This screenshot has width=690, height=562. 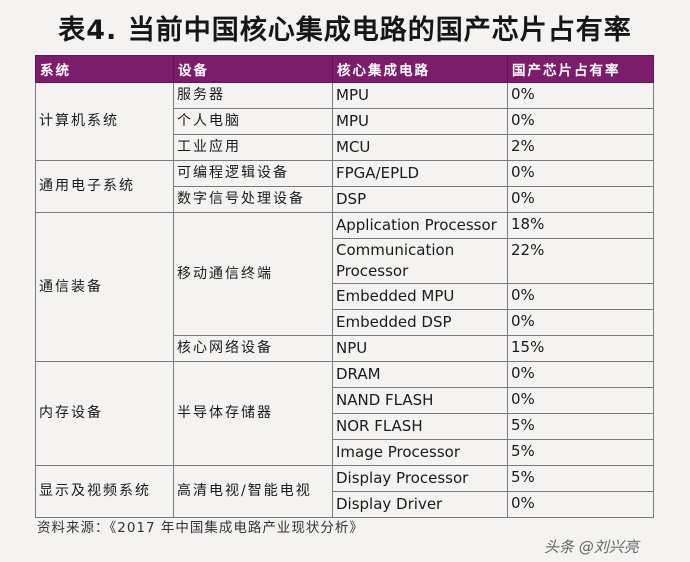 What do you see at coordinates (104, 186) in the screenshot?
I see `group-general-electronic-system: 通用电子系统` at bounding box center [104, 186].